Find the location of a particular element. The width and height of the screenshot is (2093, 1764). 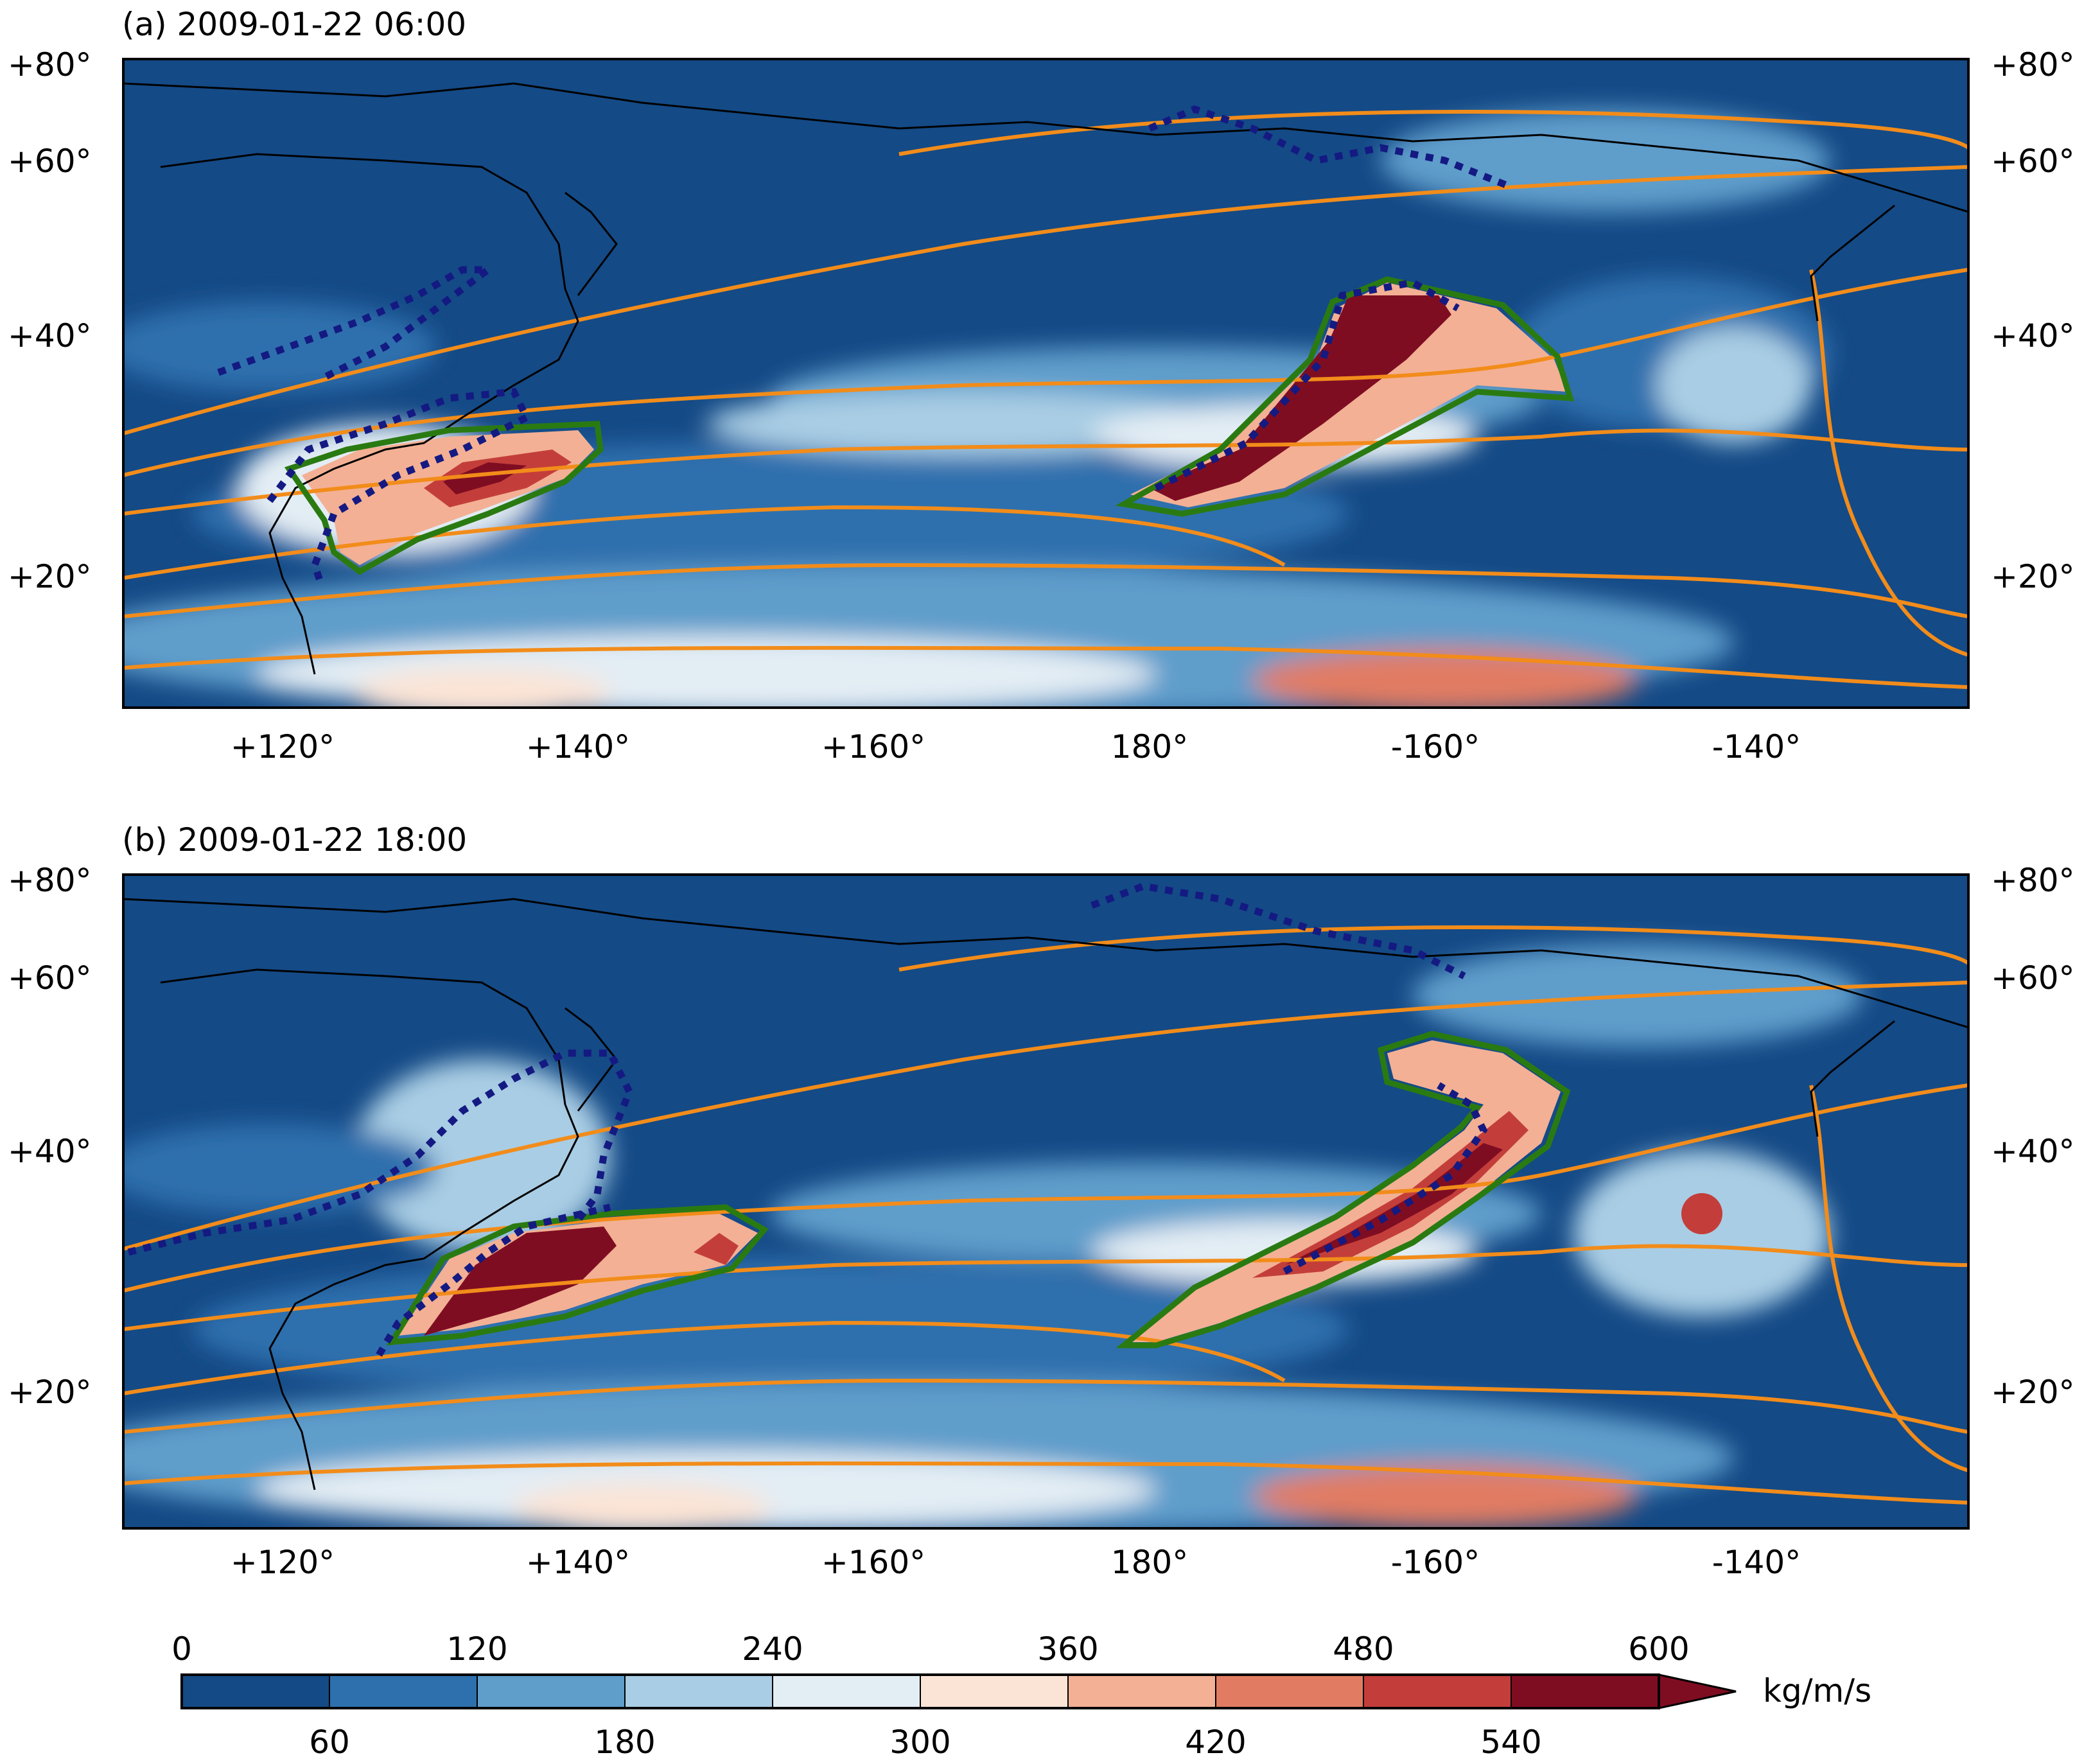

colorbar-tick-label: 360 is located at coordinates (1067, 1649).